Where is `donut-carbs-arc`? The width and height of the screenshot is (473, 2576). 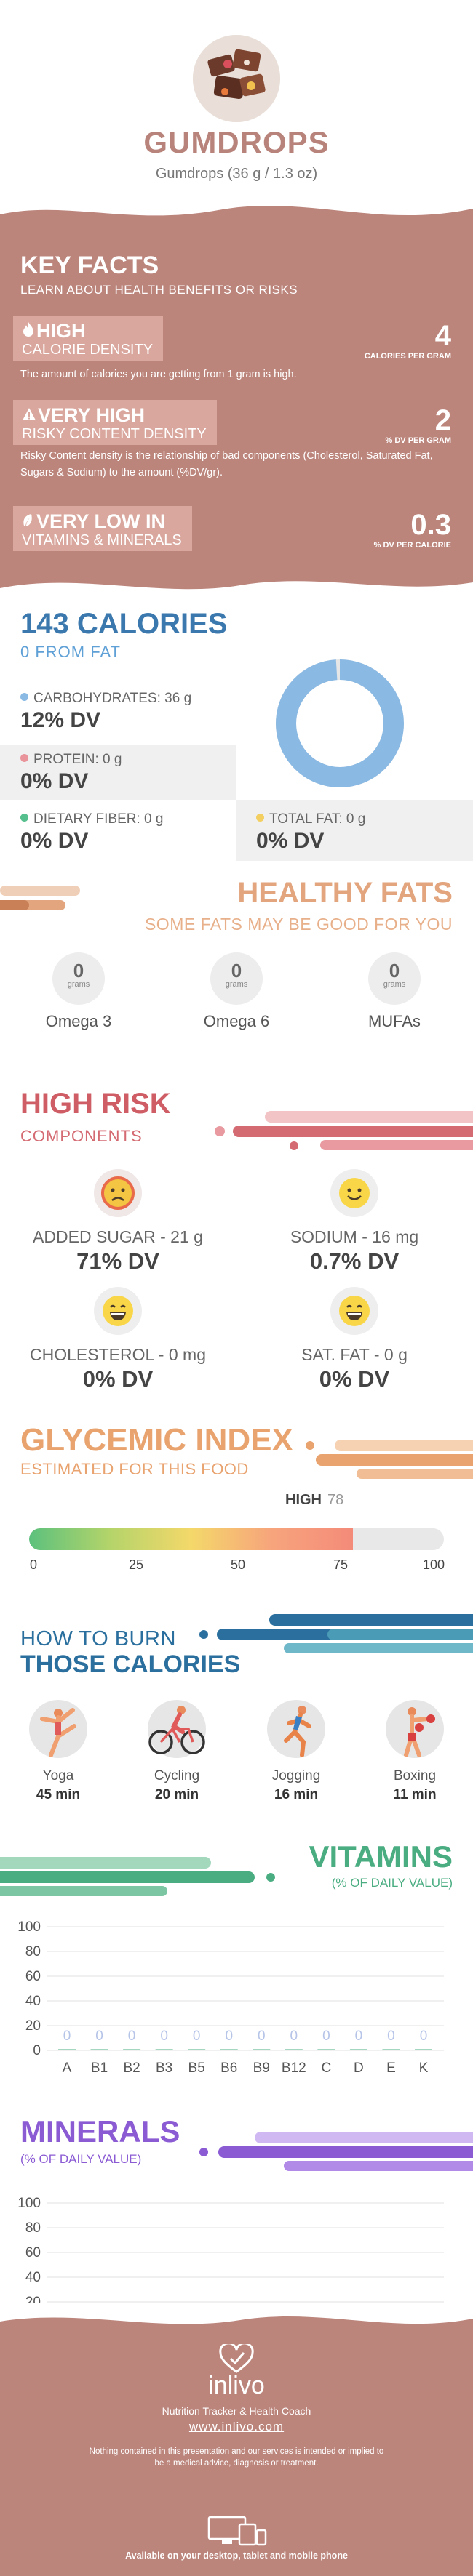
donut-carbs-arc is located at coordinates (340, 723).